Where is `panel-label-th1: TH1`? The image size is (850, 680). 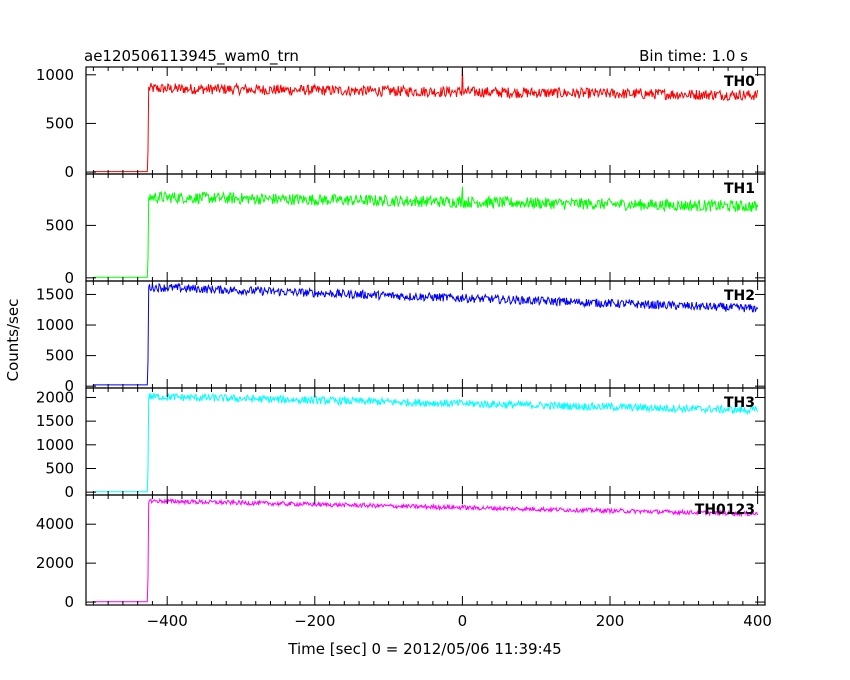
panel-label-th1: TH1 is located at coordinates (739, 189).